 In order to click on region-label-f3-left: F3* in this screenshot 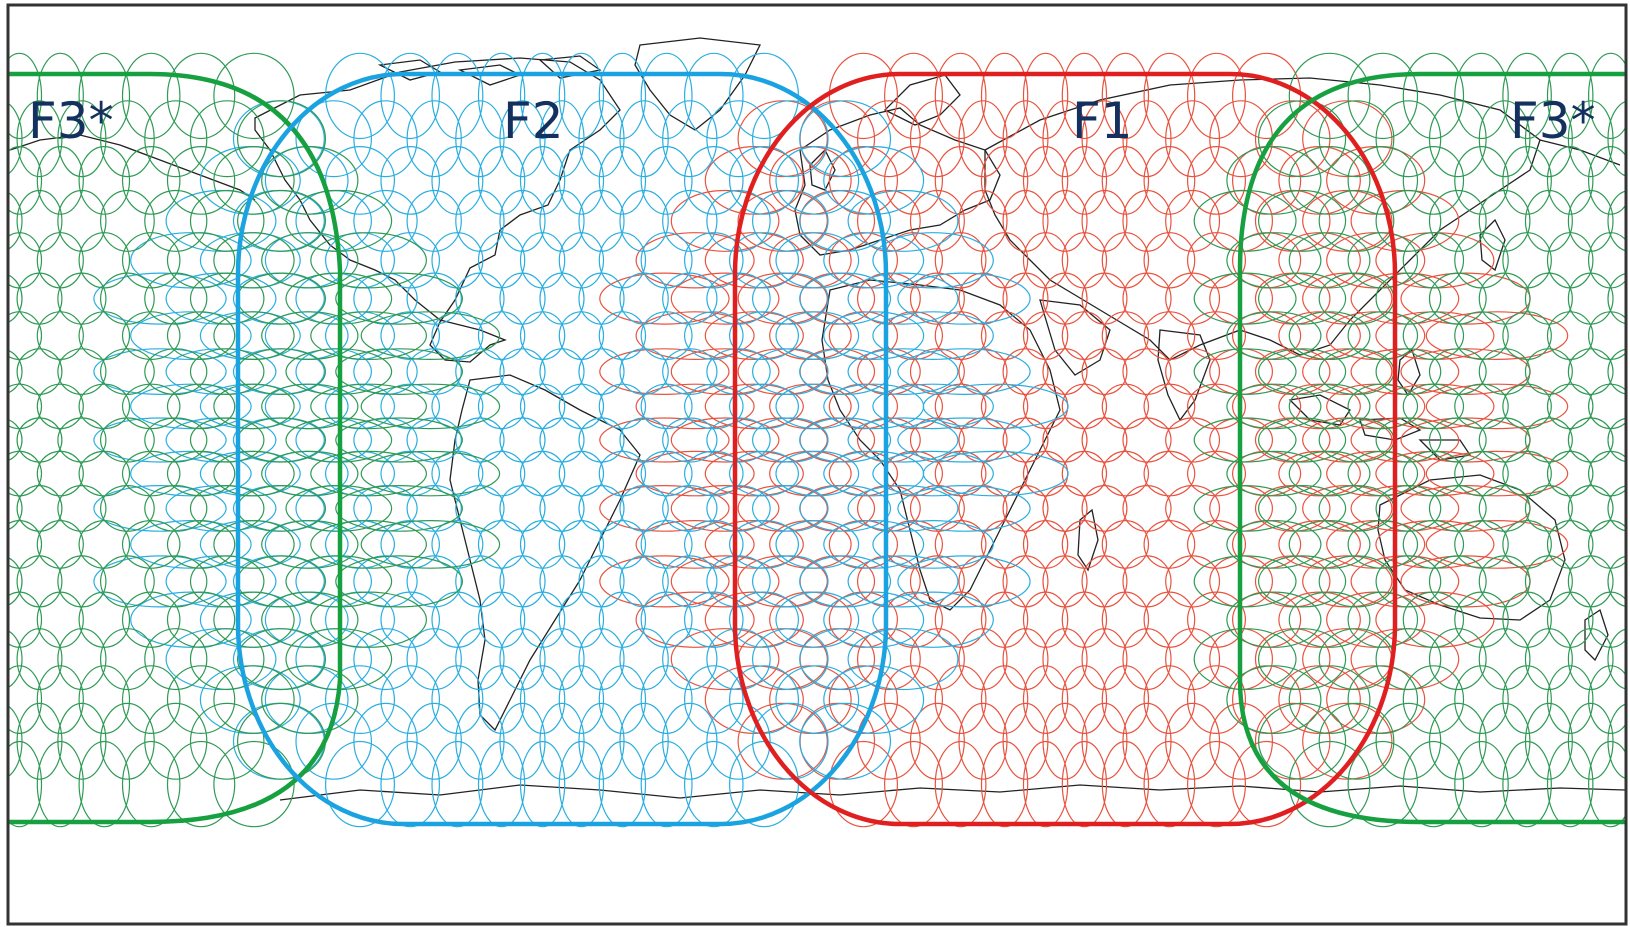, I will do `click(71, 121)`.